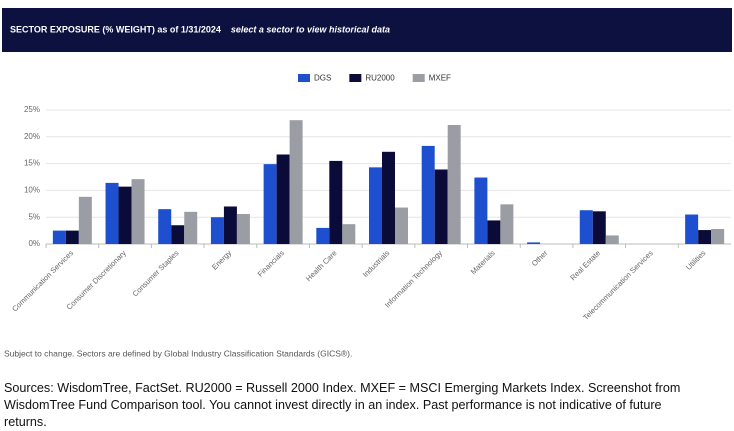 Image resolution: width=734 pixels, height=431 pixels. What do you see at coordinates (271, 263) in the screenshot?
I see `x-tick-label: Financials` at bounding box center [271, 263].